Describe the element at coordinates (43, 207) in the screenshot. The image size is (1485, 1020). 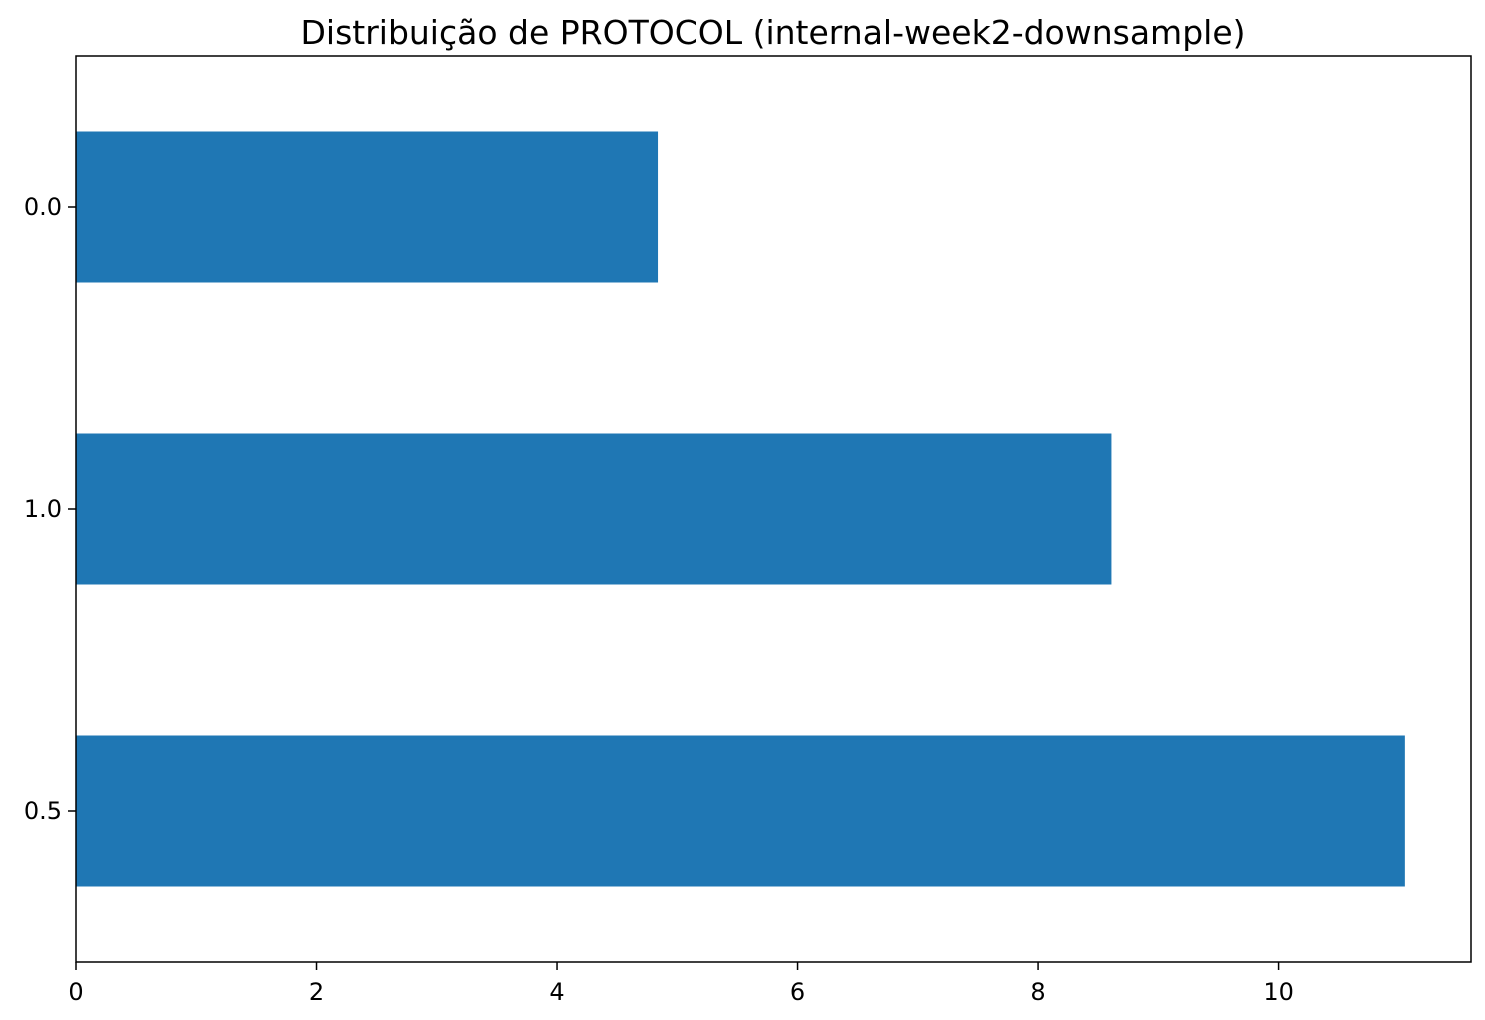
I see `y-tick-label: 0.0` at that location.